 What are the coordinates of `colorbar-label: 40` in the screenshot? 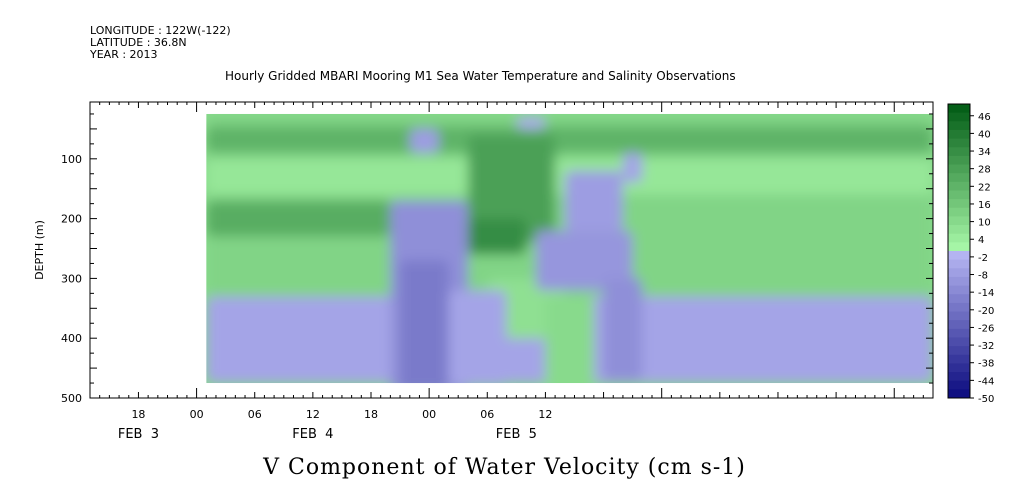 It's located at (984, 134).